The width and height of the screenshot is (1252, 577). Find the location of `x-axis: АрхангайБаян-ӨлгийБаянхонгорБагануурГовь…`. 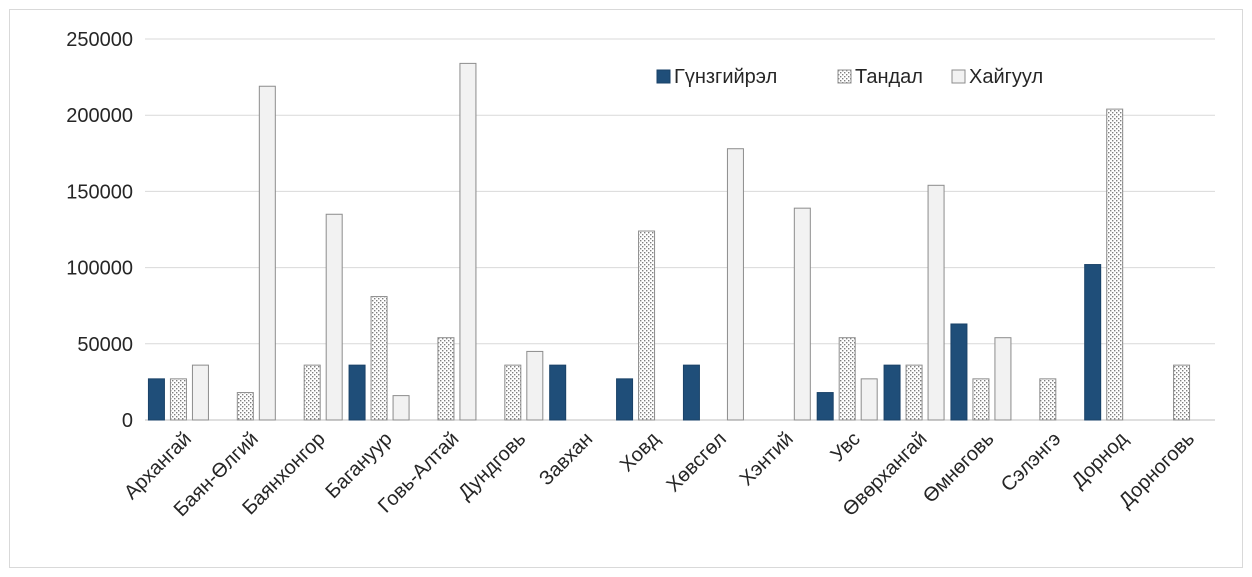

x-axis: АрхангайБаян-ӨлгийБаянхонгорБагануурГовь… is located at coordinates (659, 474).